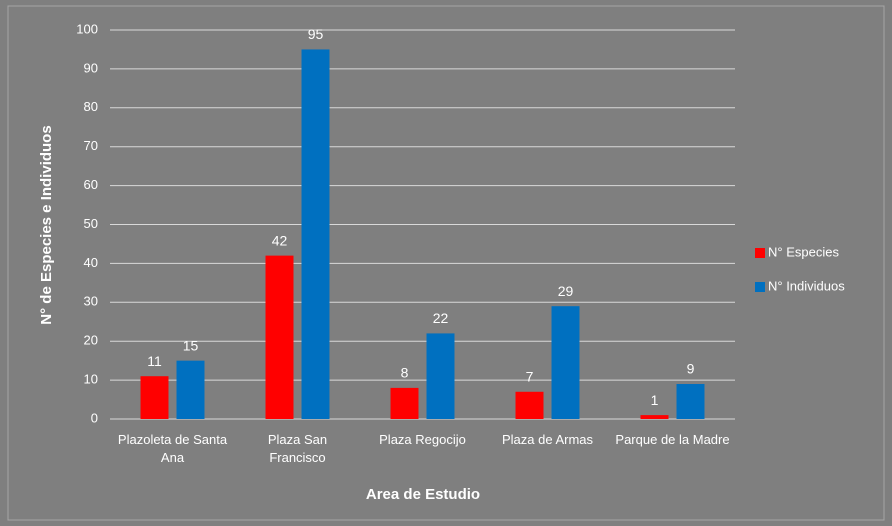  Describe the element at coordinates (91, 379) in the screenshot. I see `y-tick-label: 10` at that location.